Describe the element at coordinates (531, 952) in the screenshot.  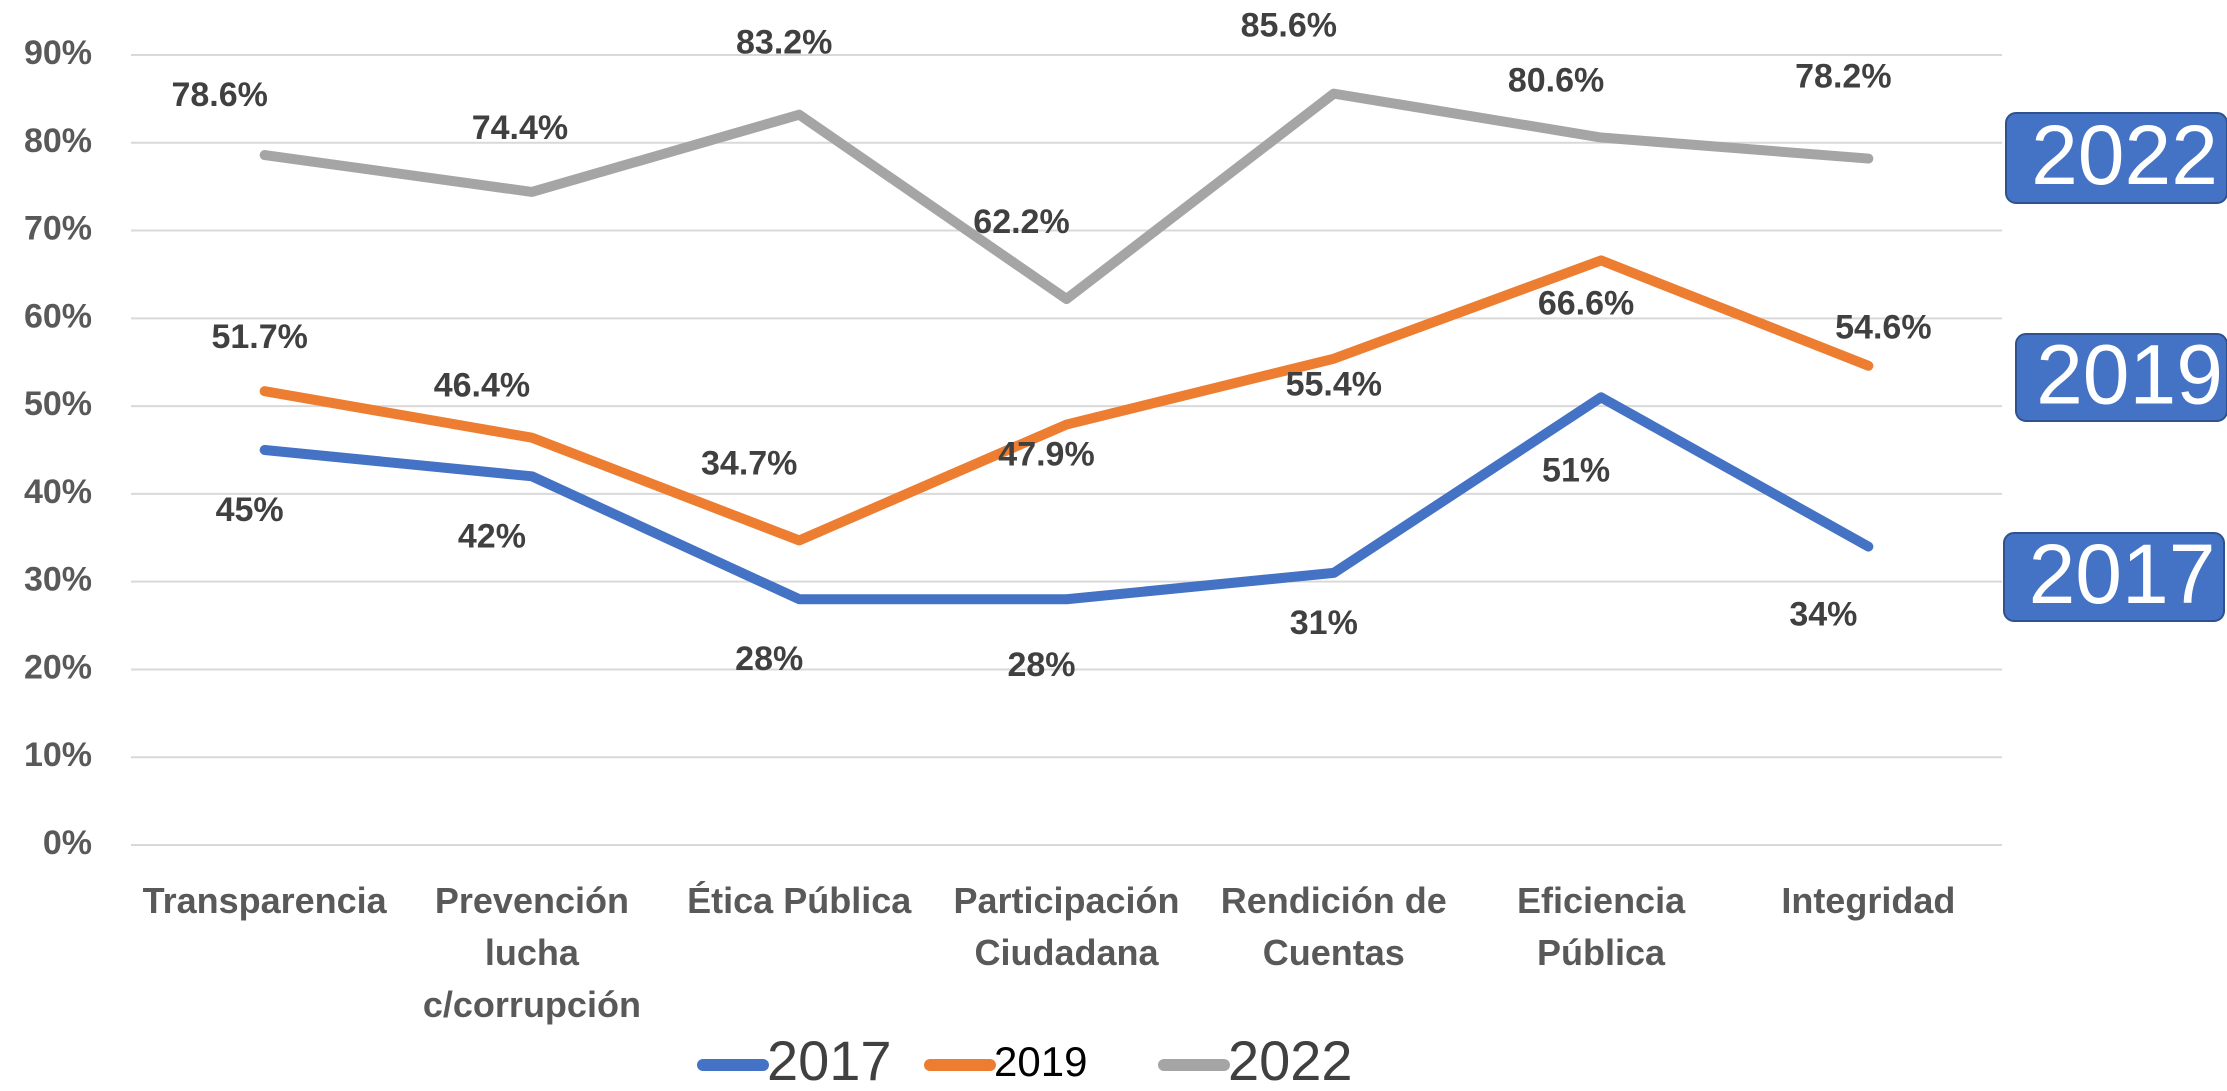
I see `x-tick-label: Prevención lucha c/corrupción` at that location.